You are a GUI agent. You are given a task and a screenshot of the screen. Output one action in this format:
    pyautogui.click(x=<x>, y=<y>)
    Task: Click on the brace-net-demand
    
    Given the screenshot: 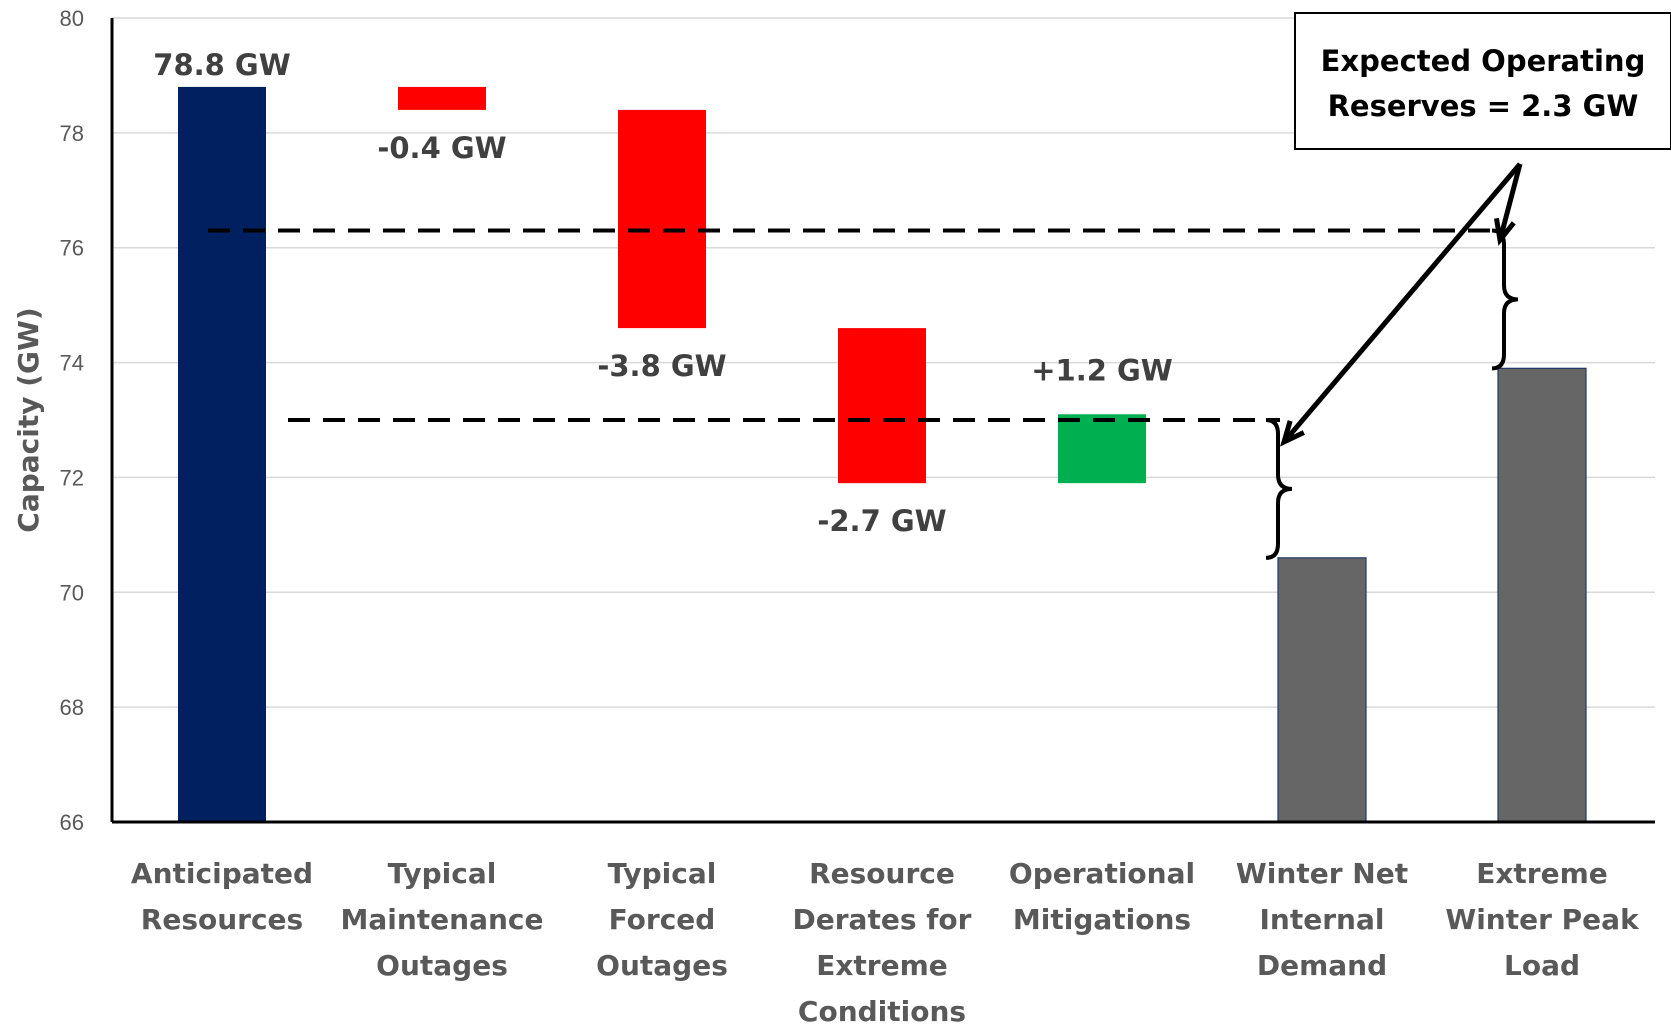 What is the action you would take?
    pyautogui.click(x=1279, y=489)
    